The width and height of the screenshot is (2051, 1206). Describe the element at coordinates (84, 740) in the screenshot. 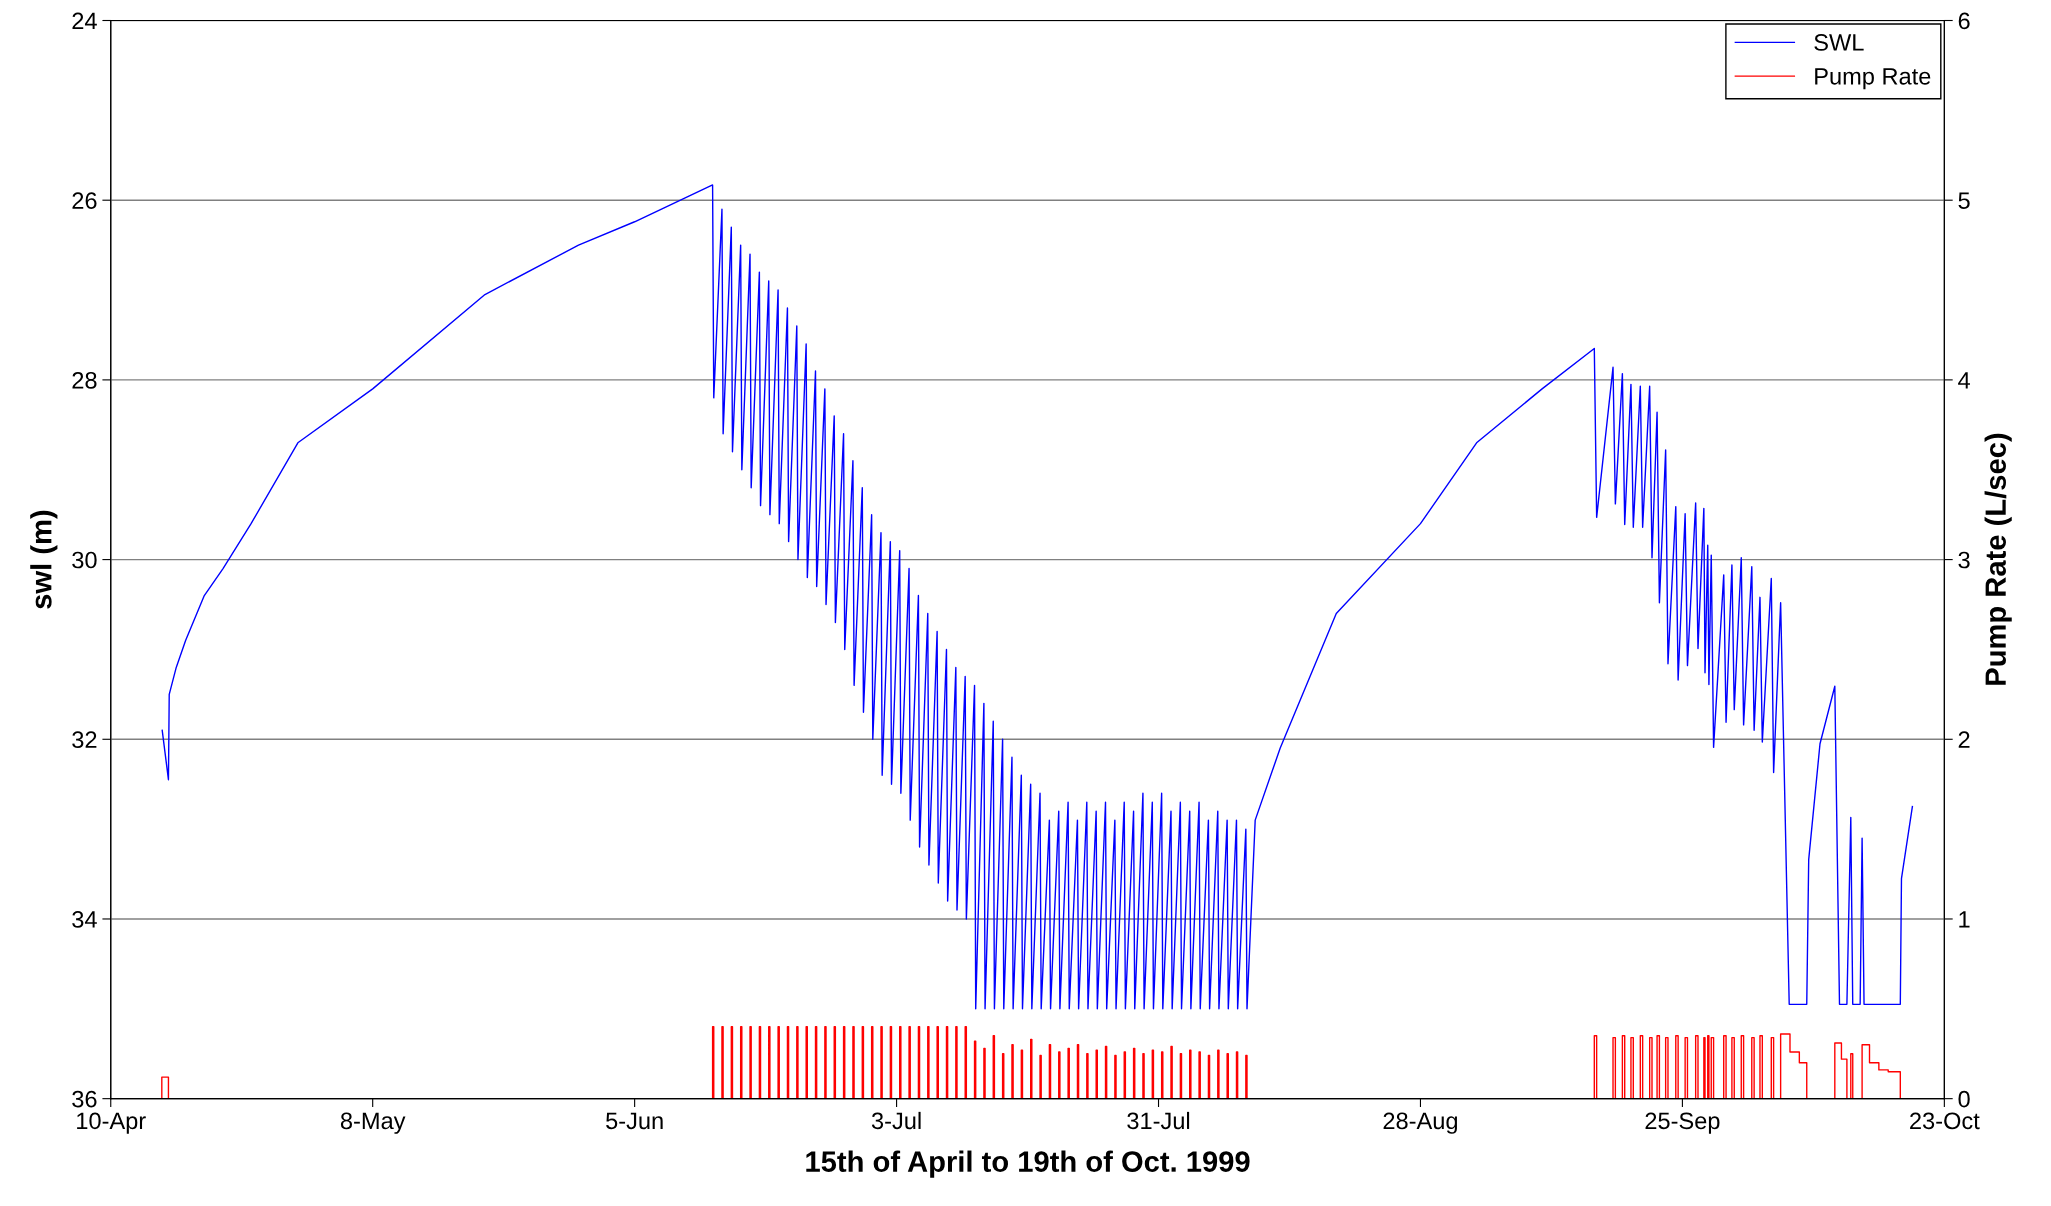

I see `y-tick-label: 32` at that location.